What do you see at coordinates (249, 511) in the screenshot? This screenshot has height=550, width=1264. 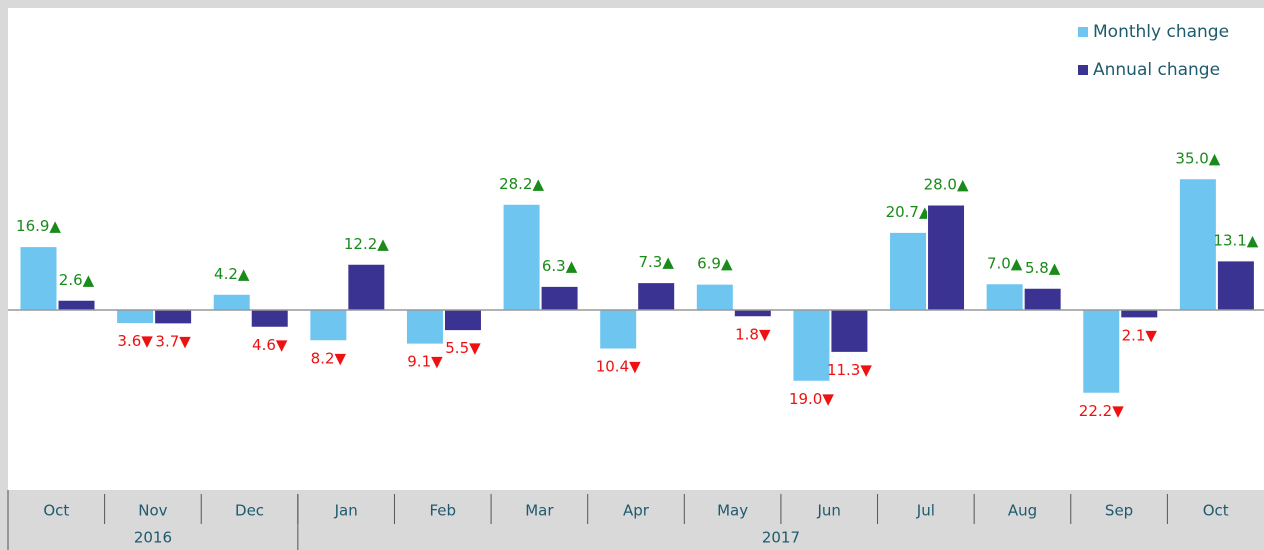 I see `x-tick-label: Dec` at bounding box center [249, 511].